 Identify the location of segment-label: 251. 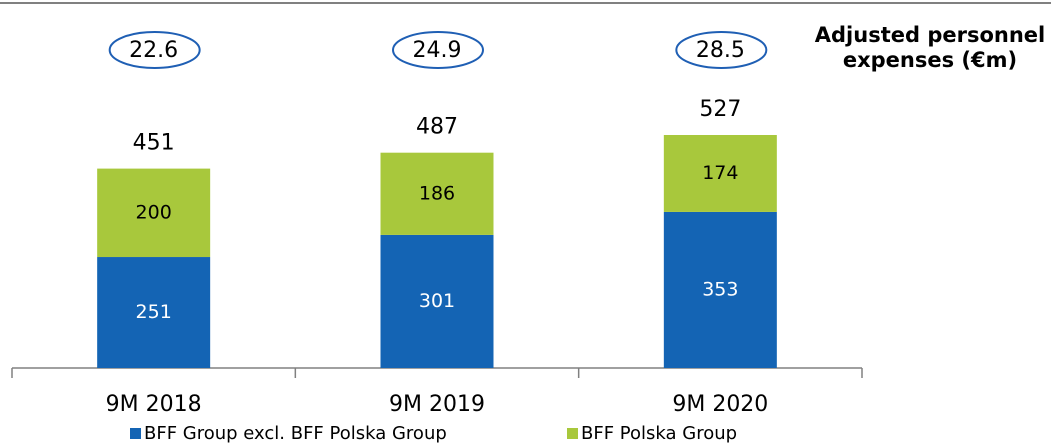
(154, 312).